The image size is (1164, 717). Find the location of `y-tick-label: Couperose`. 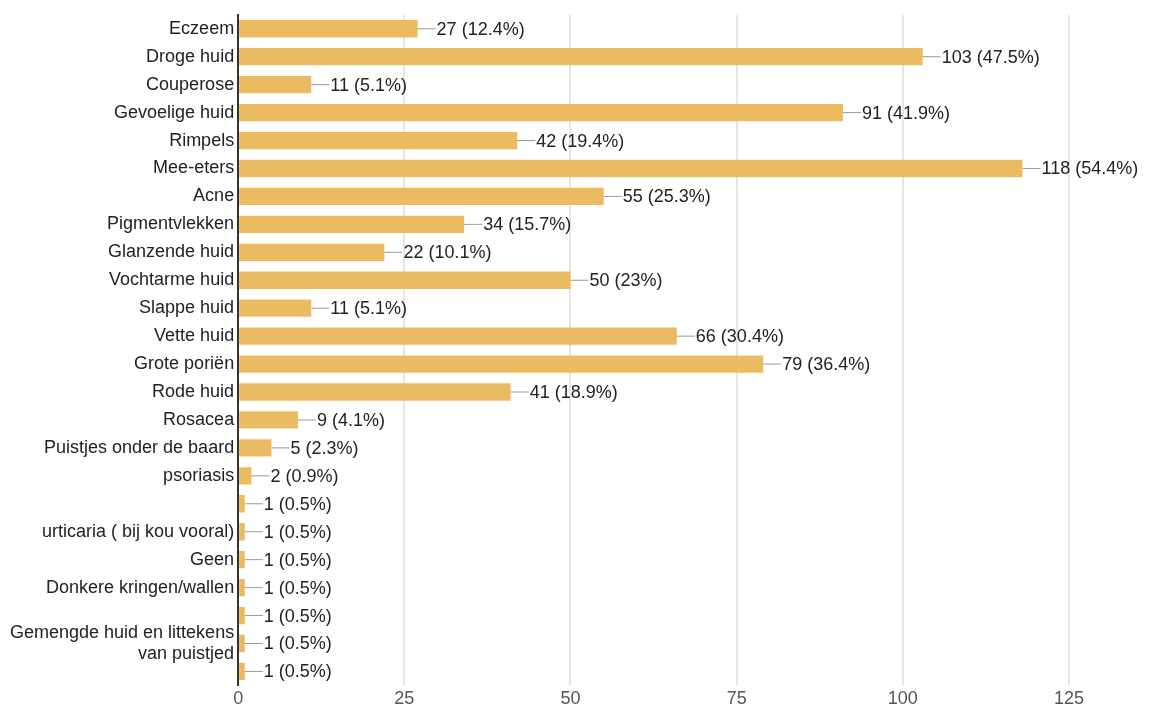

y-tick-label: Couperose is located at coordinates (190, 83).